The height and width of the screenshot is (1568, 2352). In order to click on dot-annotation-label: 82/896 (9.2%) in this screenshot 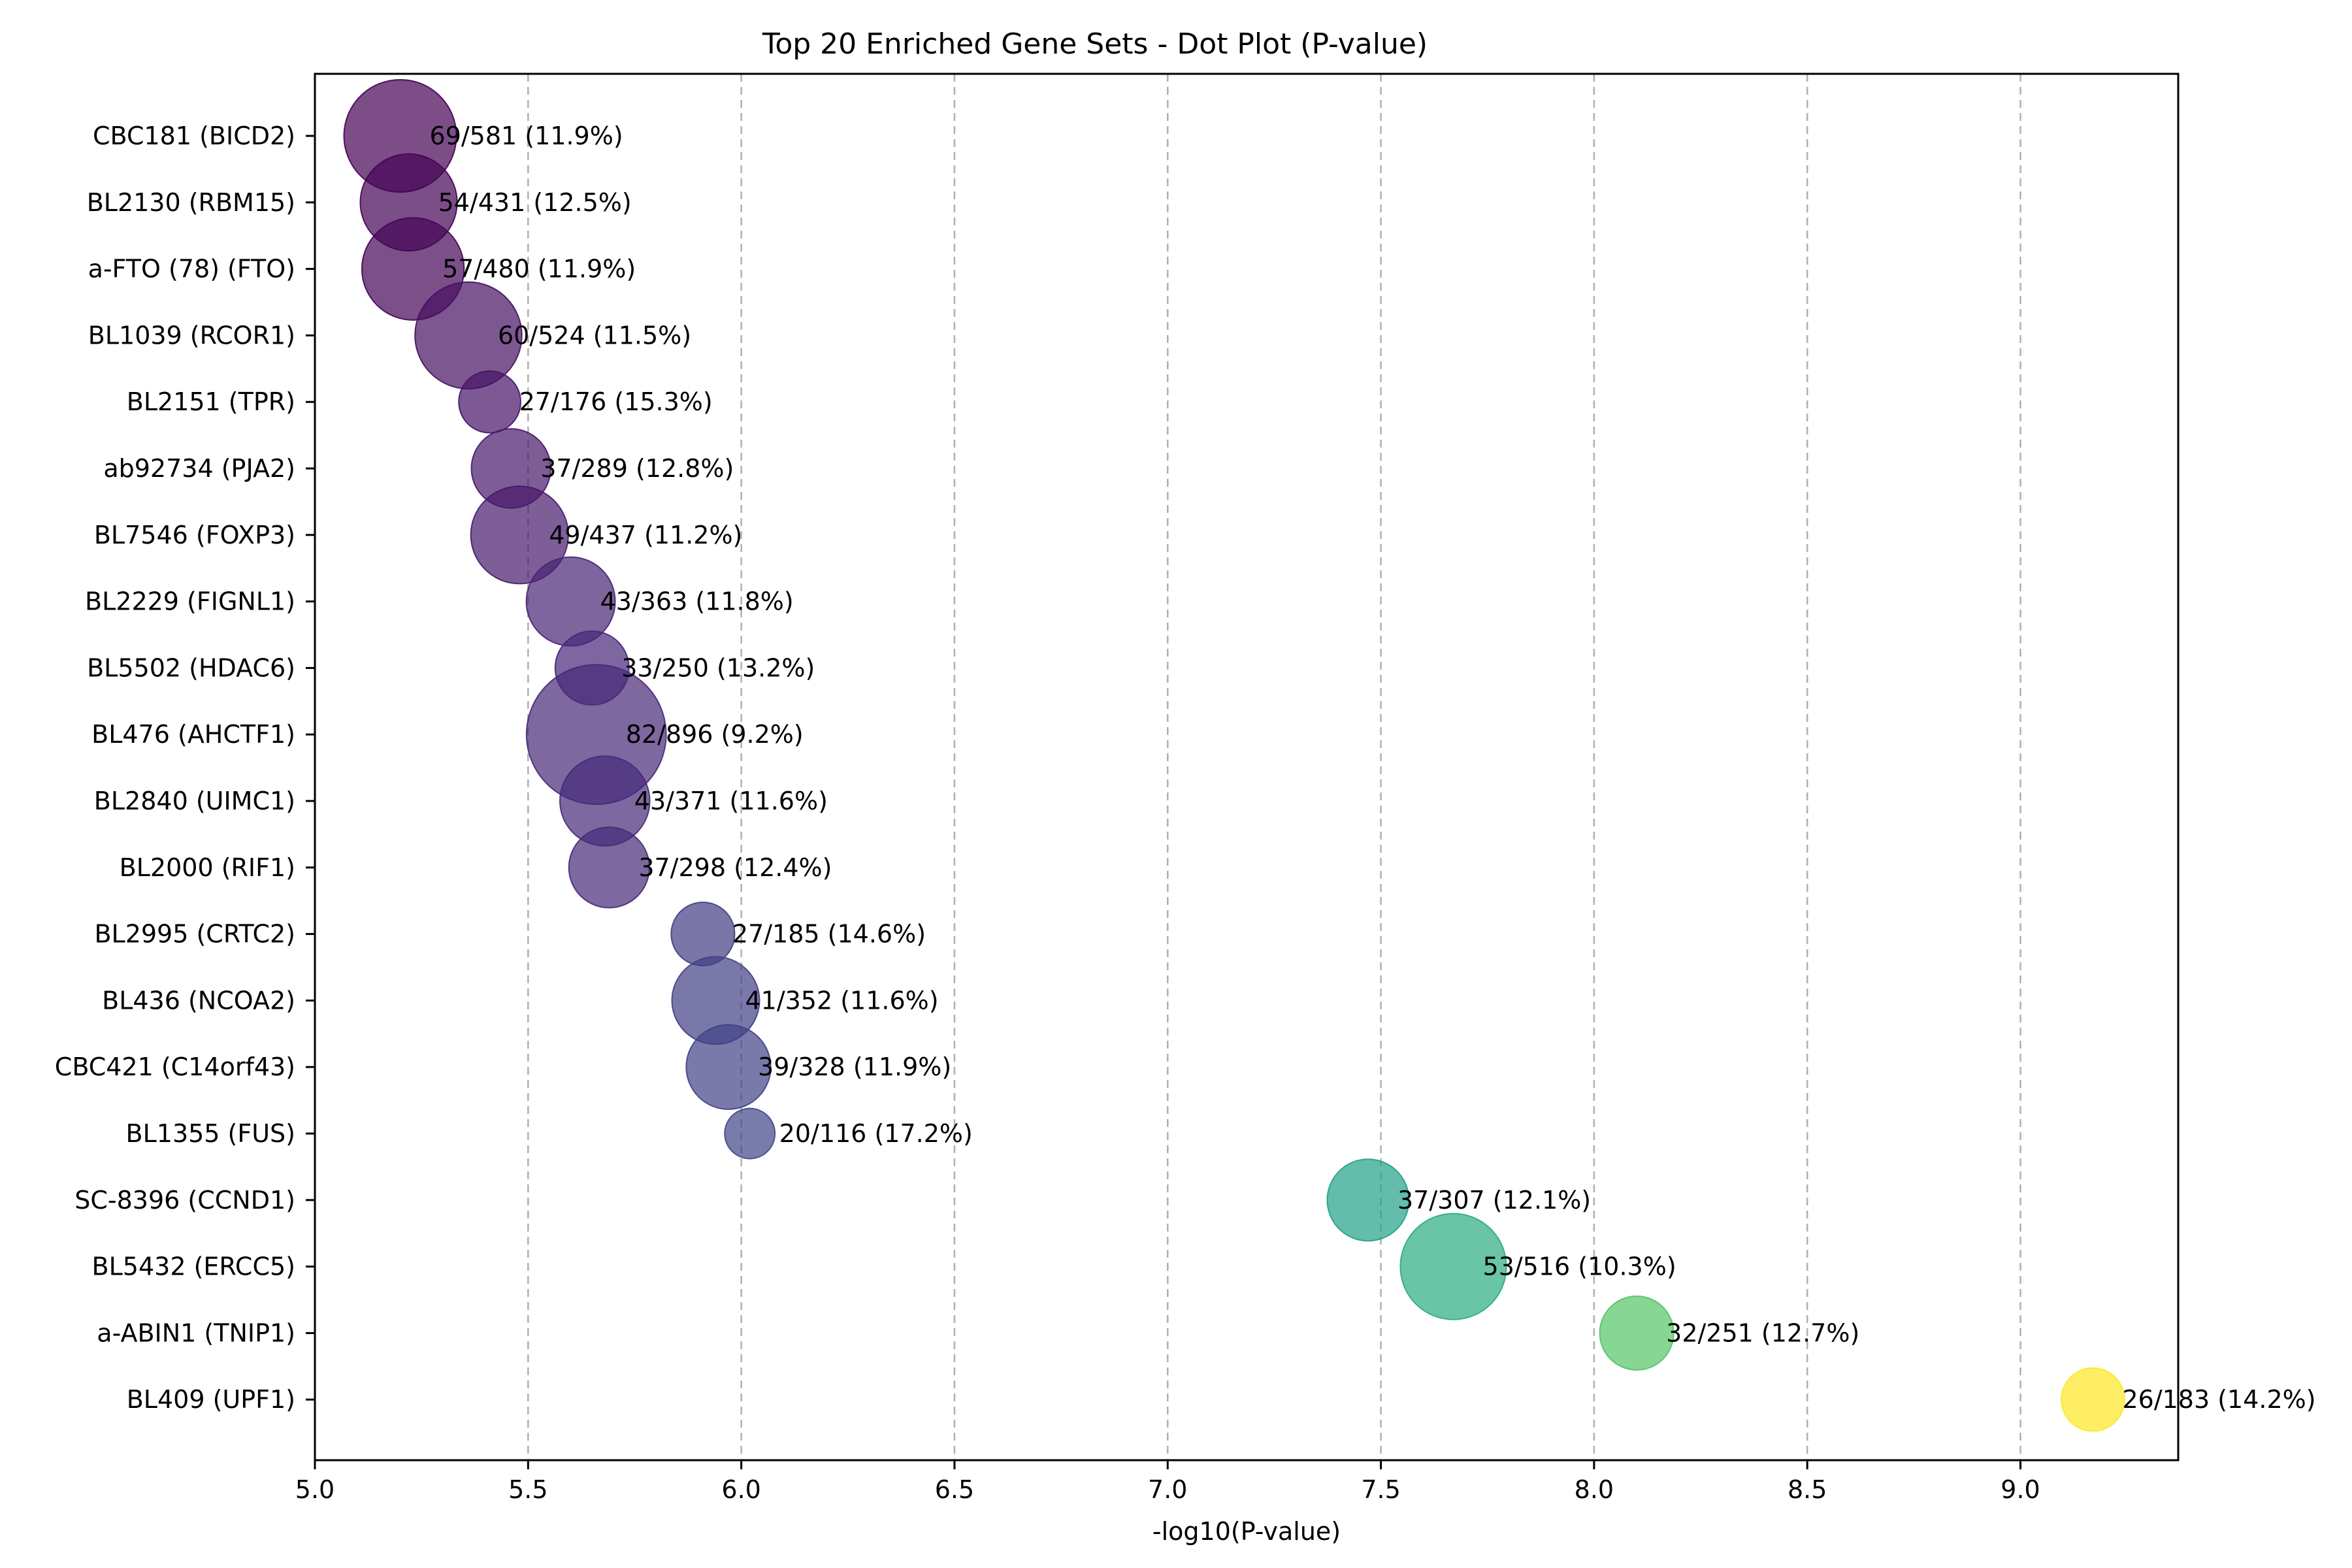, I will do `click(715, 734)`.